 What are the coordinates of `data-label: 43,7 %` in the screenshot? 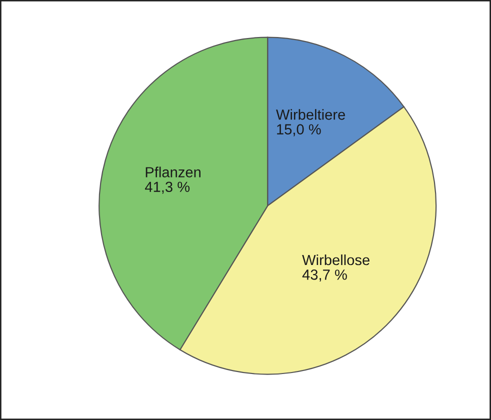 It's located at (324, 276).